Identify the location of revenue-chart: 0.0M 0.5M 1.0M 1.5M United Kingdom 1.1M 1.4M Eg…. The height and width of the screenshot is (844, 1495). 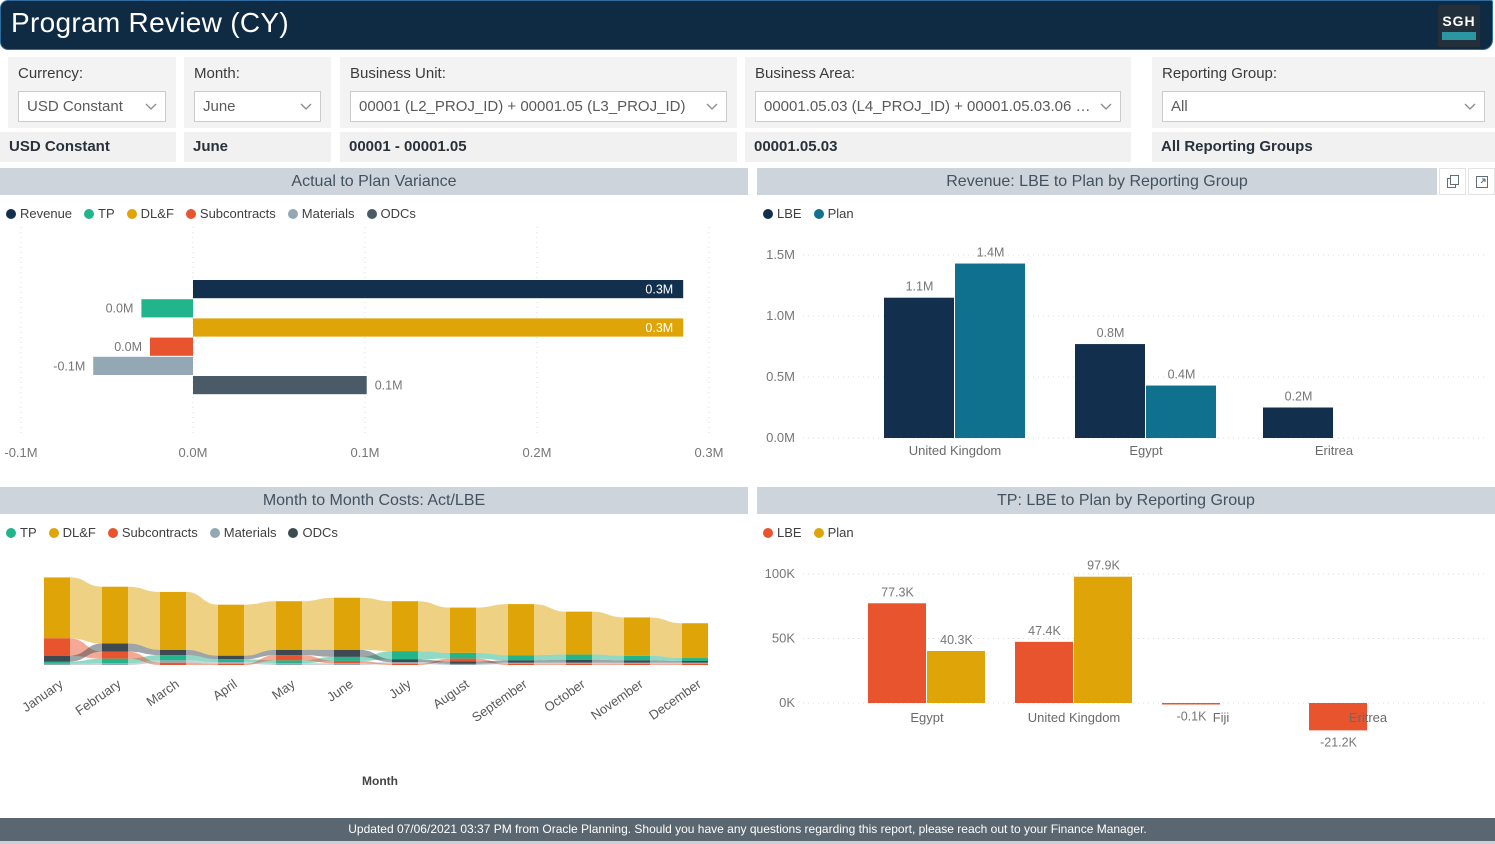
(1126, 346).